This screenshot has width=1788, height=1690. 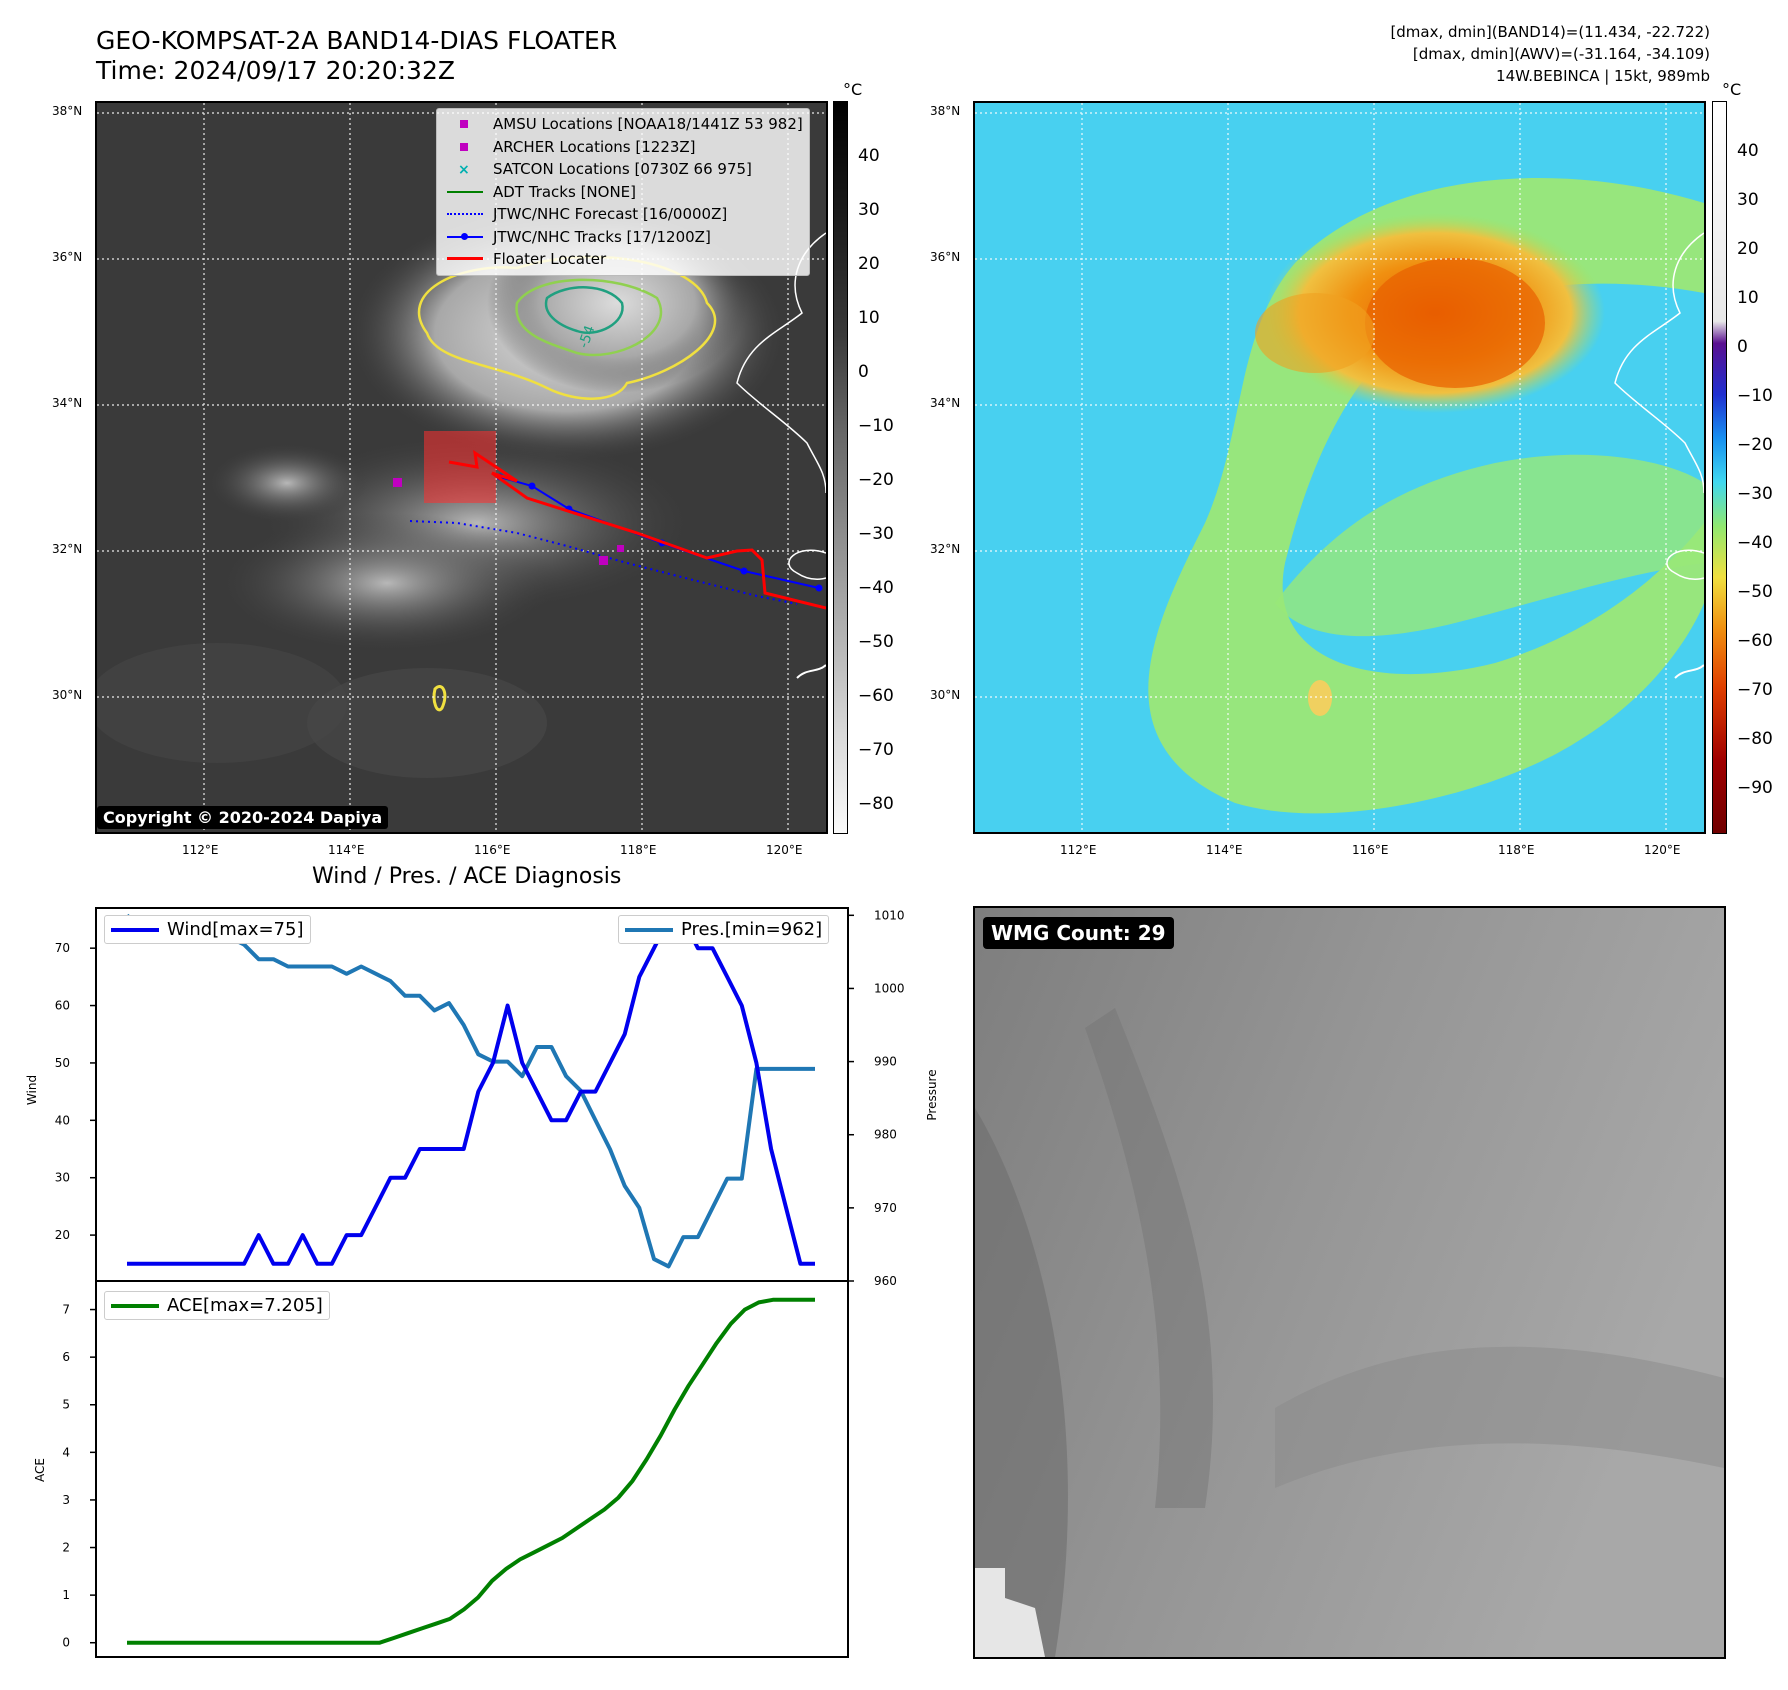 I want to click on contour-label: -54, so click(x=587, y=336).